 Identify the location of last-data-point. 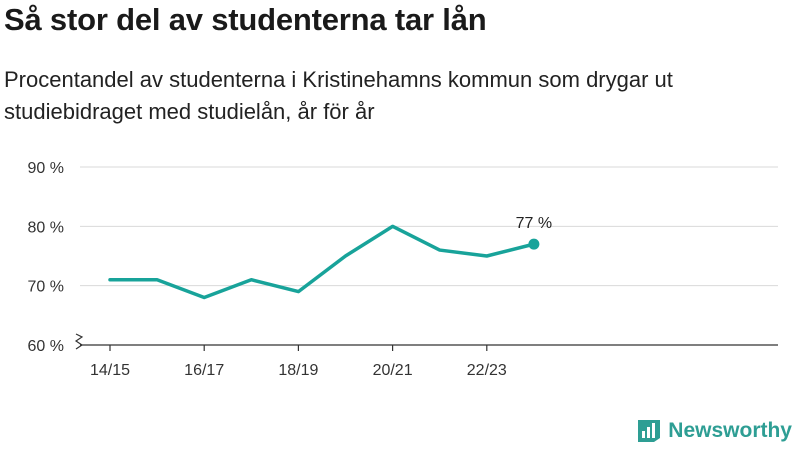
(534, 244).